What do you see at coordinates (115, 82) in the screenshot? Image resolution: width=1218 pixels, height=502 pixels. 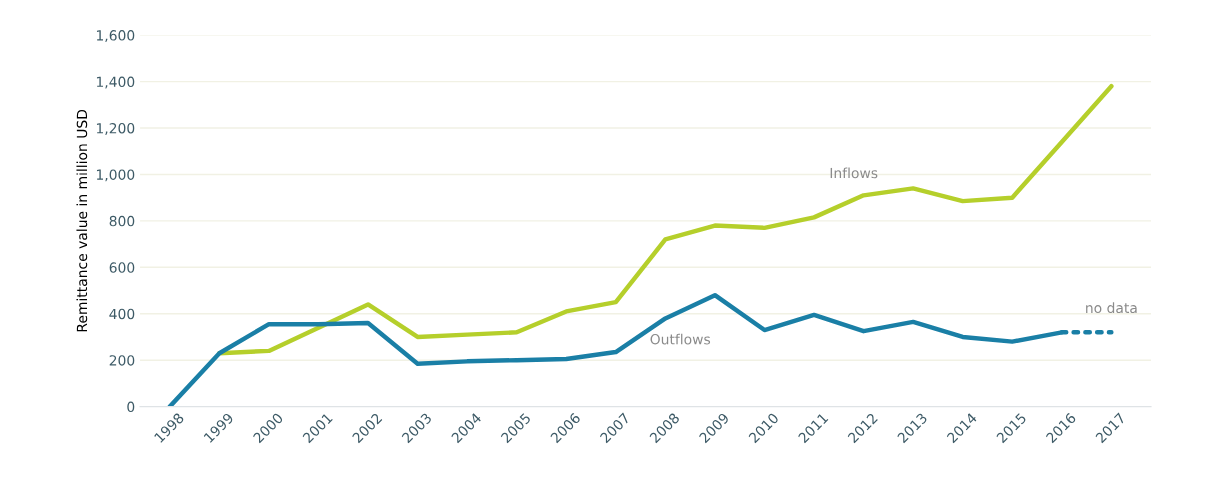 I see `y-tick-label: 1,400` at bounding box center [115, 82].